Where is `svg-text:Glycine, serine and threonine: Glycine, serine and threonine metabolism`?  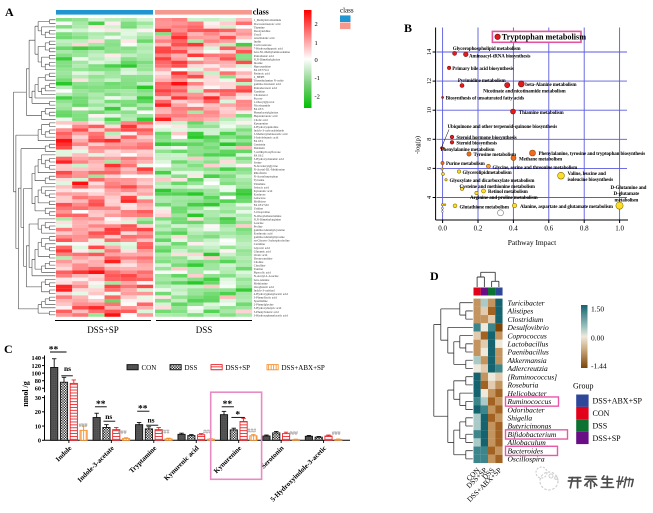
svg-text:Glycine, serine and threonine: Glycine, serine and threonine metabolism is located at coordinates (536, 168).